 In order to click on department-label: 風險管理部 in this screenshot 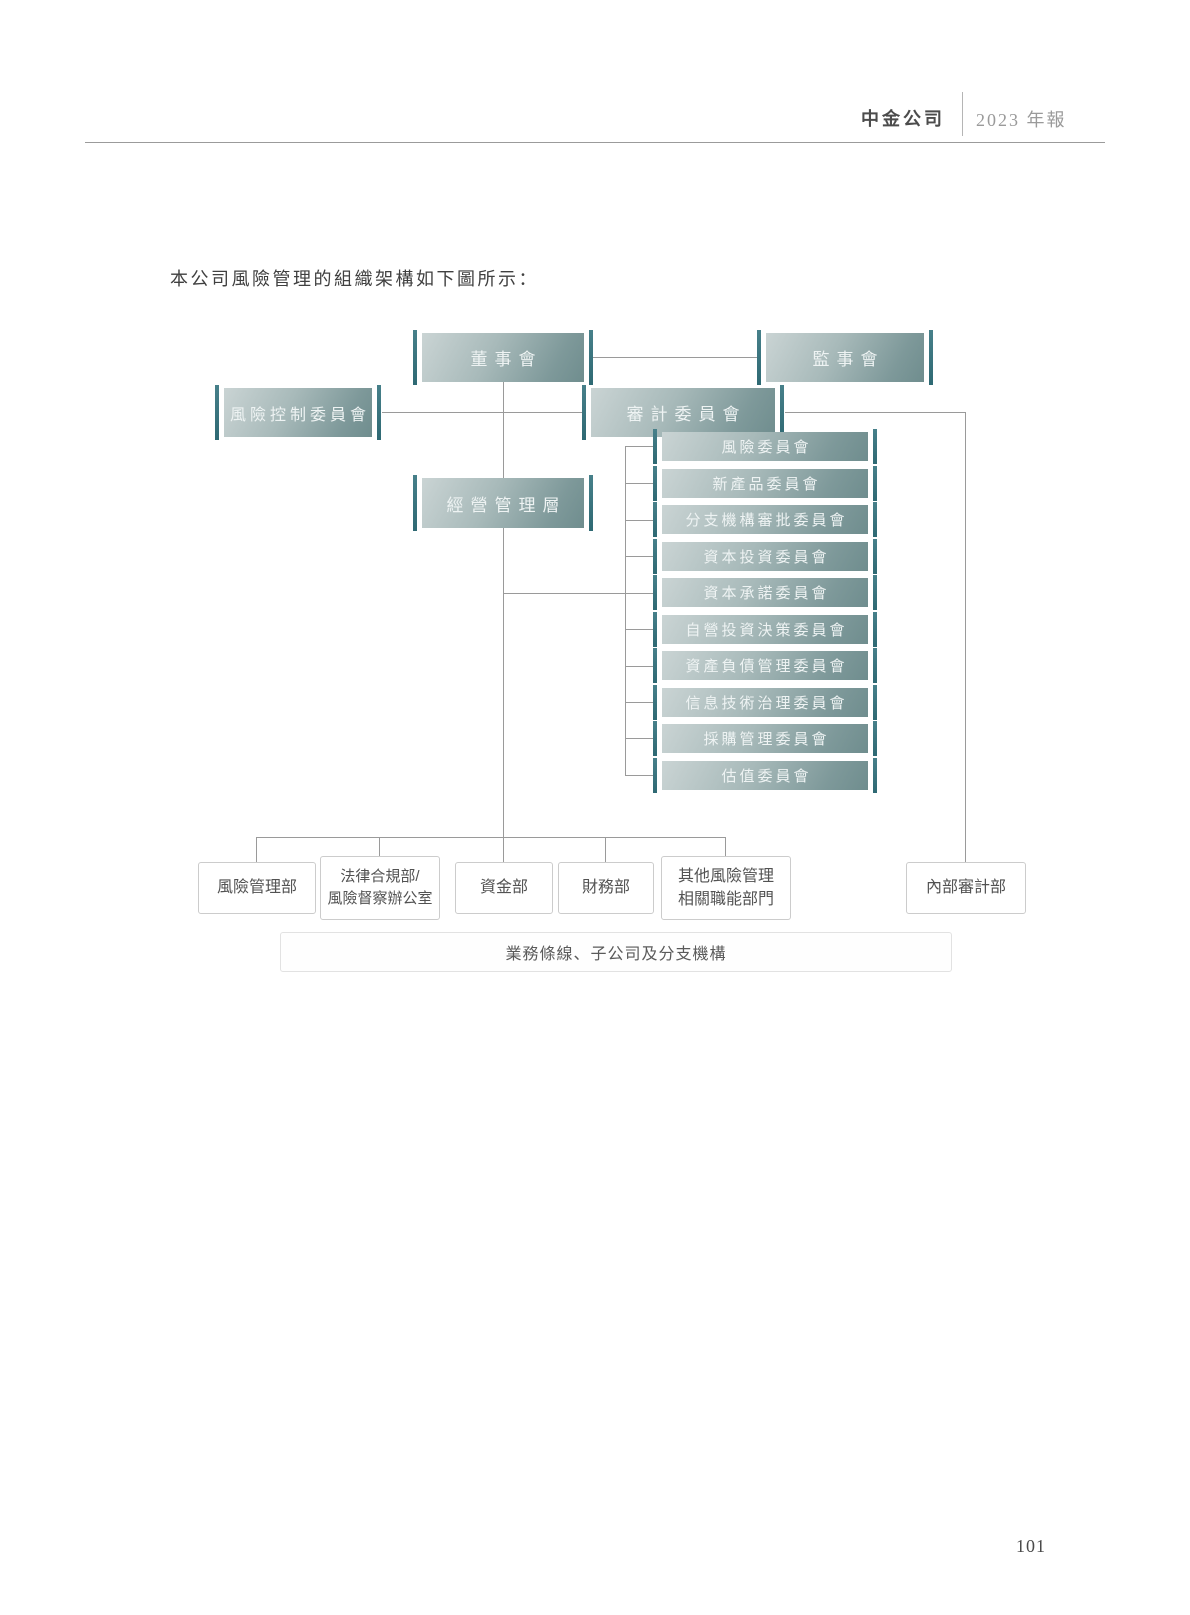, I will do `click(256, 888)`.